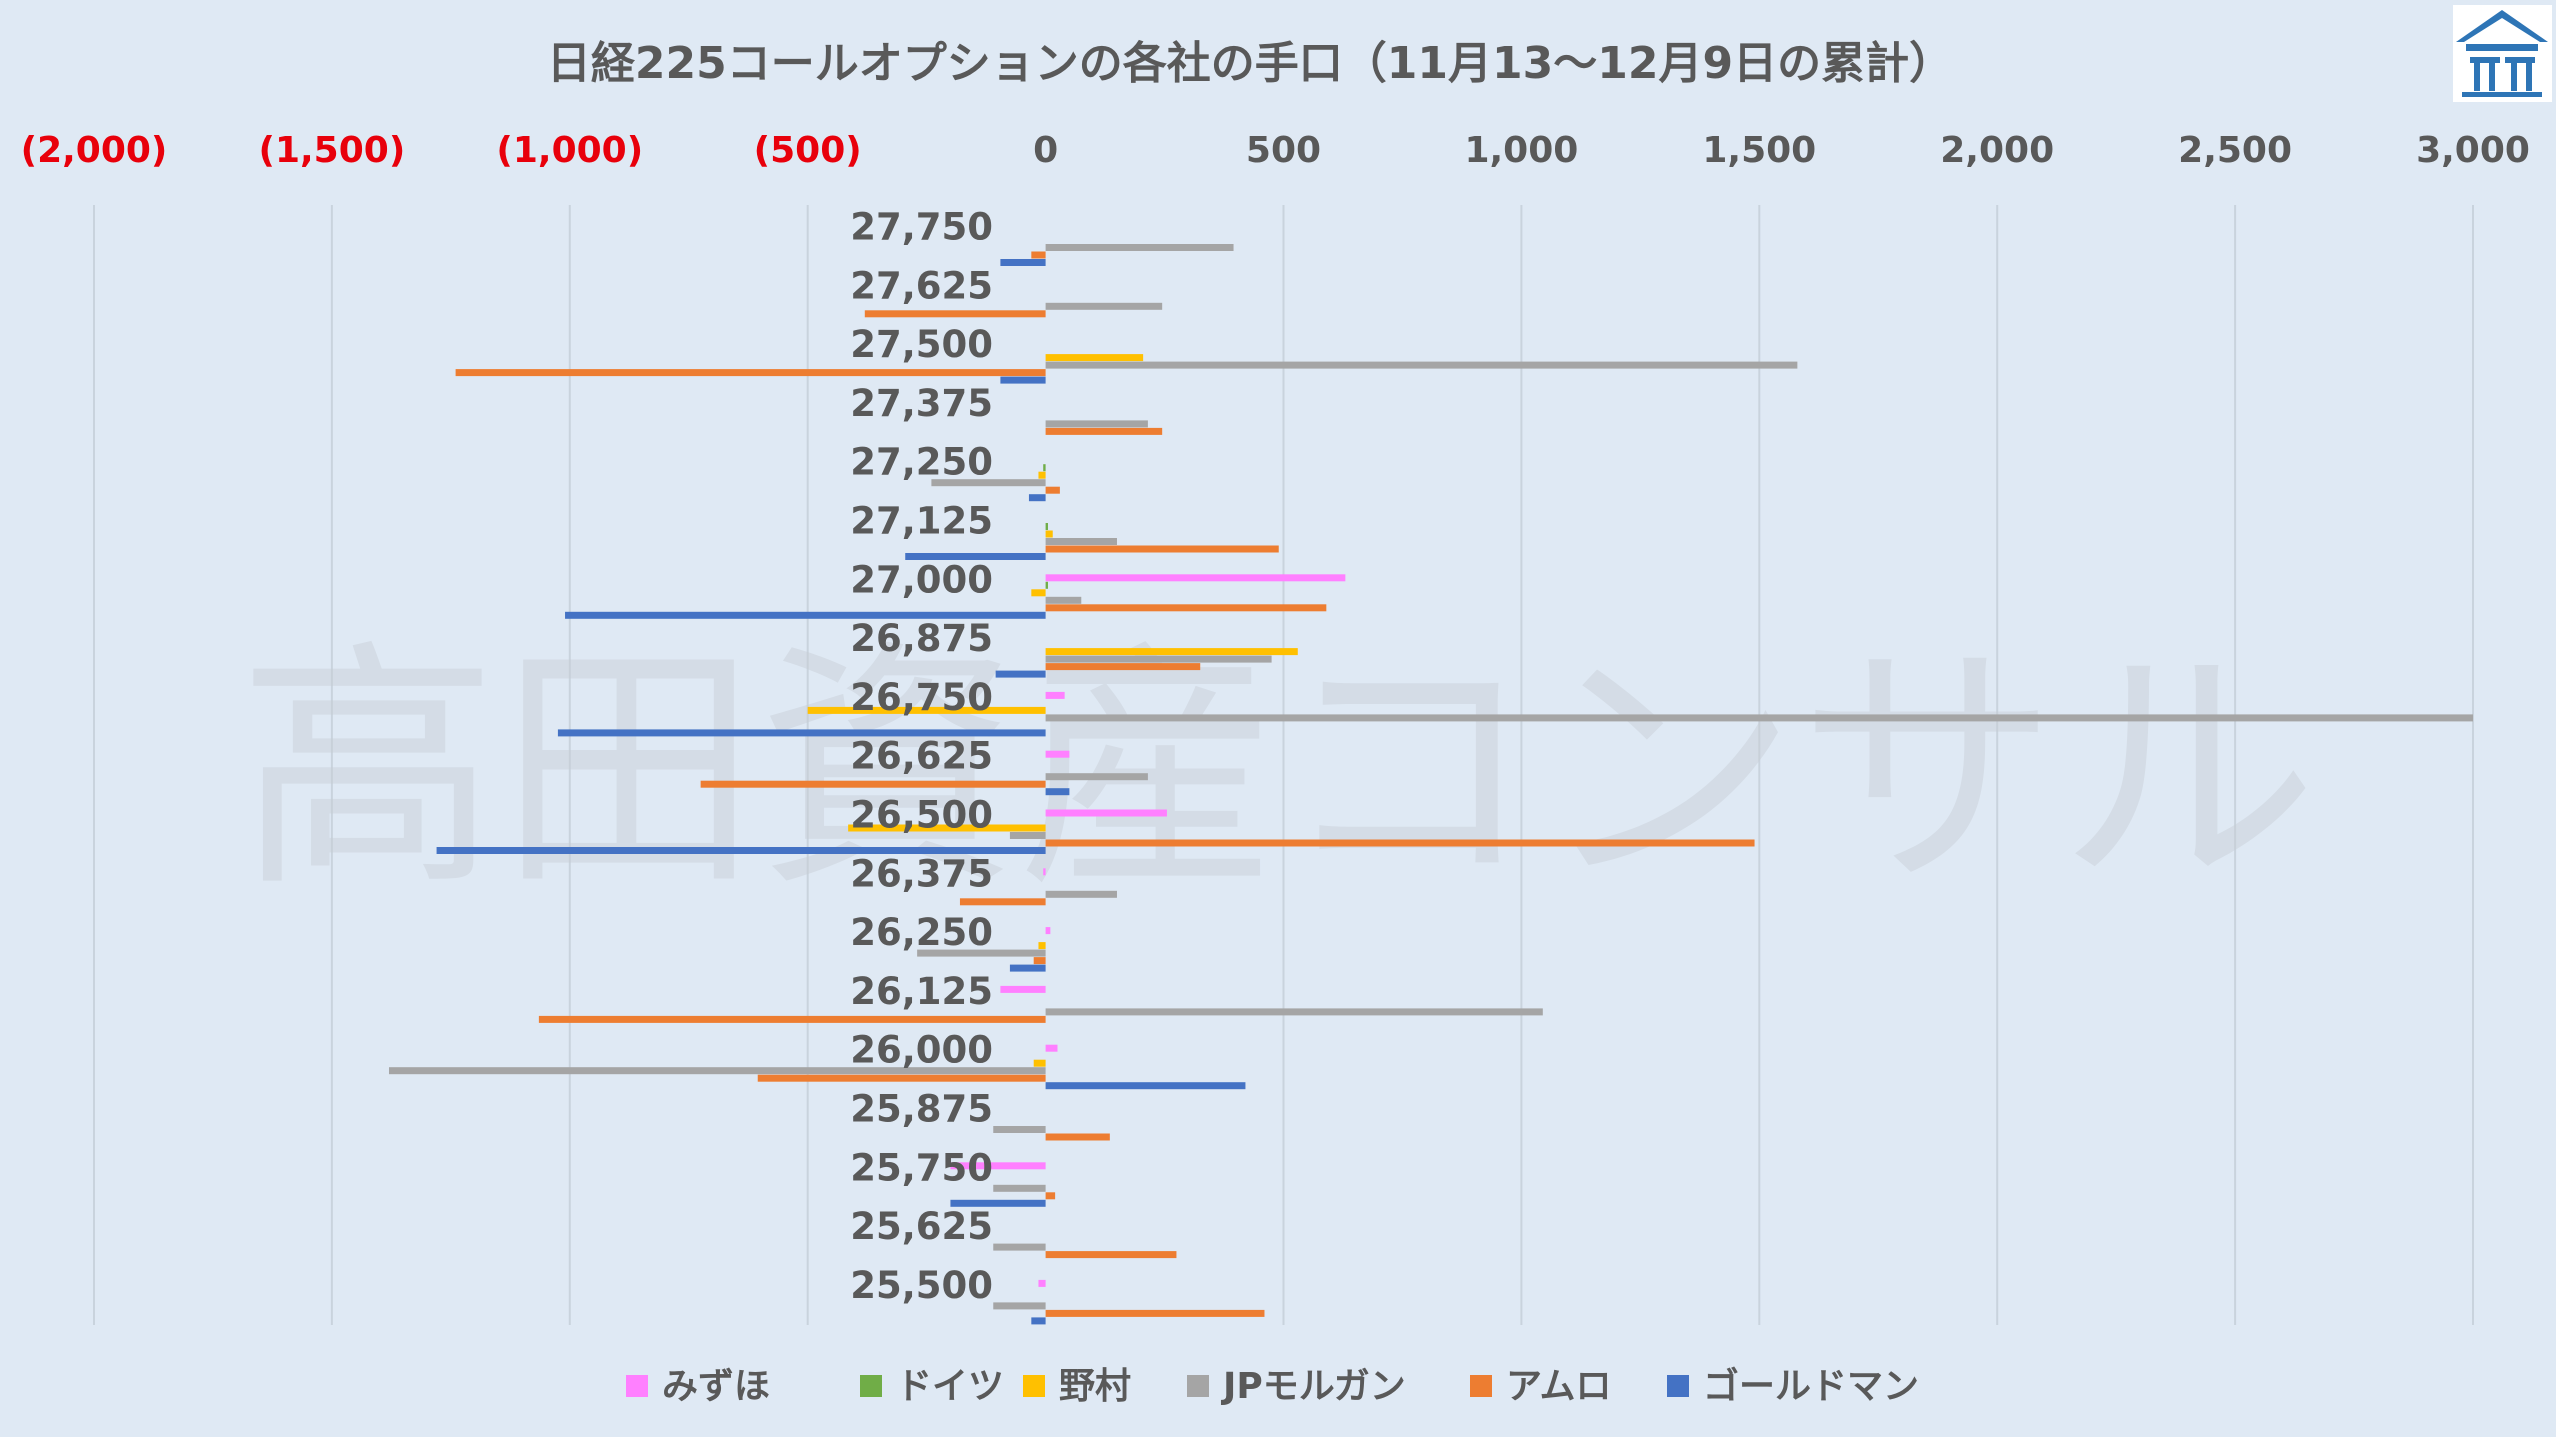 The width and height of the screenshot is (2556, 1437). I want to click on x-tick-label: 2,000, so click(1997, 150).